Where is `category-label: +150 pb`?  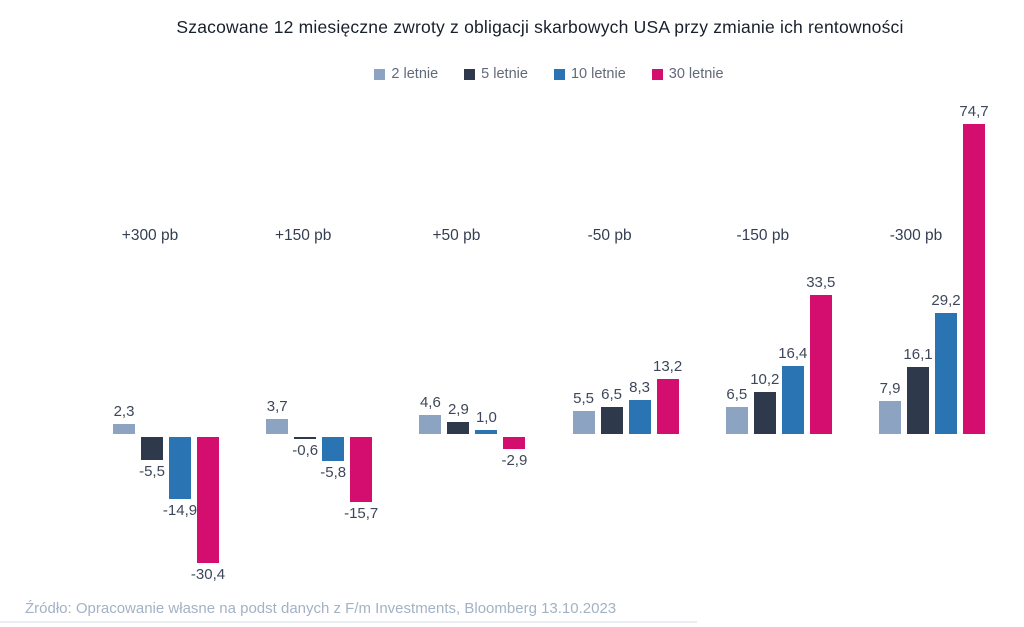
category-label: +150 pb is located at coordinates (303, 235).